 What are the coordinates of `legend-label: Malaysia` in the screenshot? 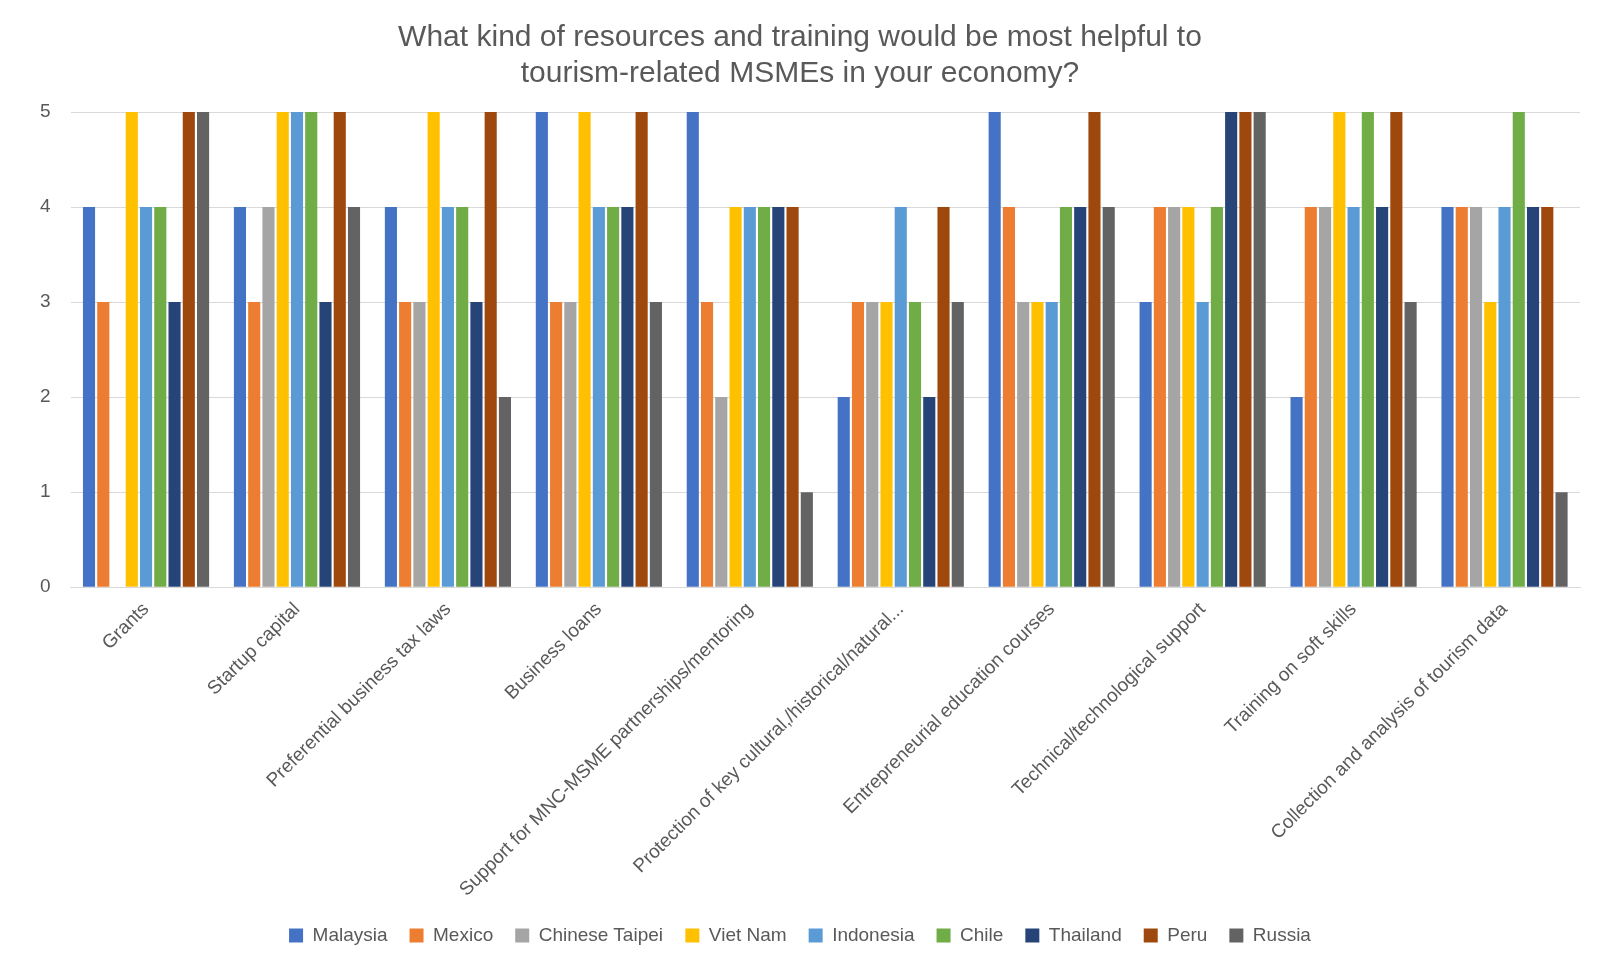 It's located at (350, 934).